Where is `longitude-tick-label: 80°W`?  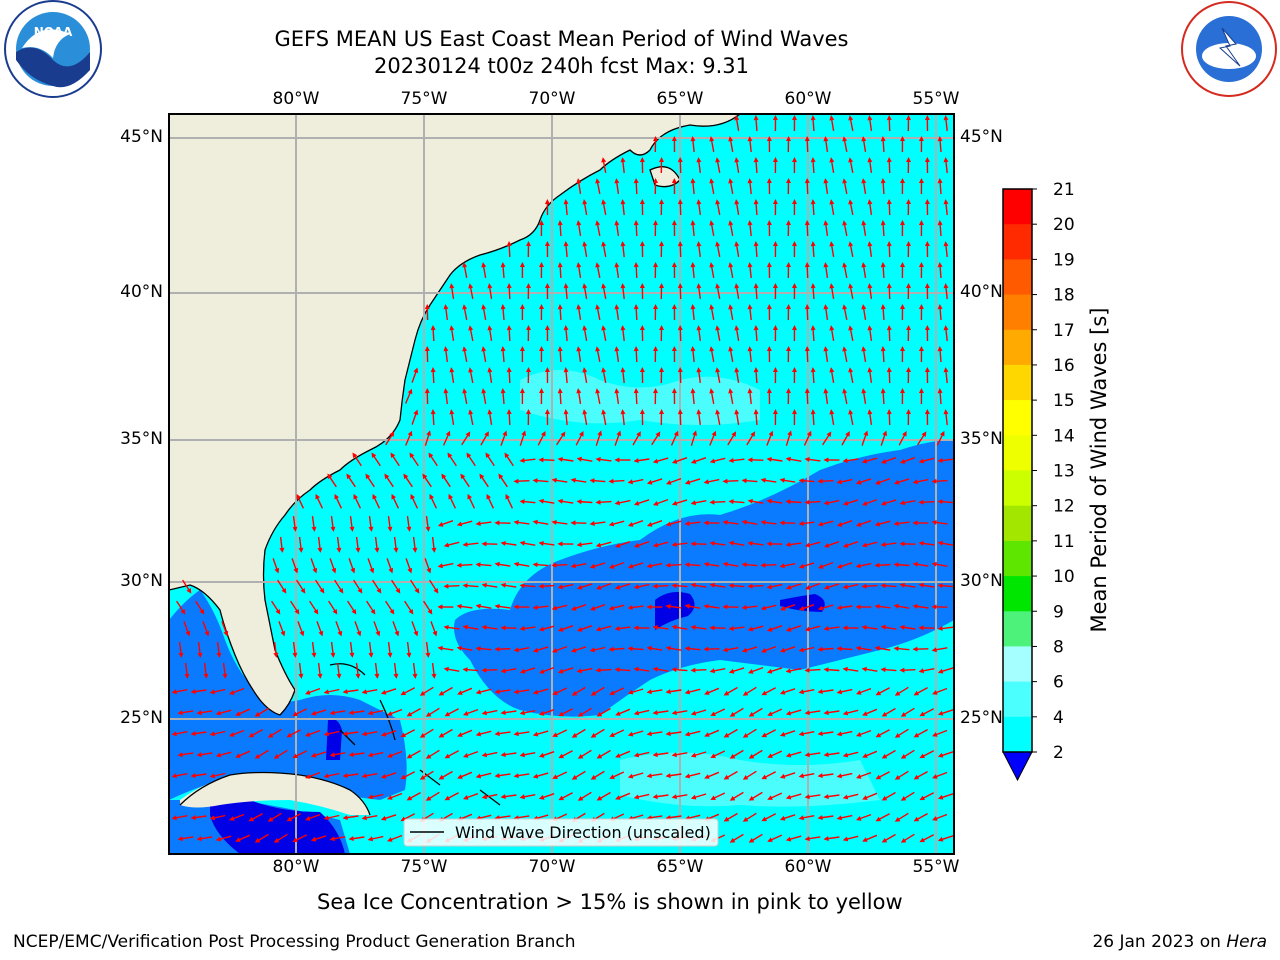 longitude-tick-label: 80°W is located at coordinates (296, 867).